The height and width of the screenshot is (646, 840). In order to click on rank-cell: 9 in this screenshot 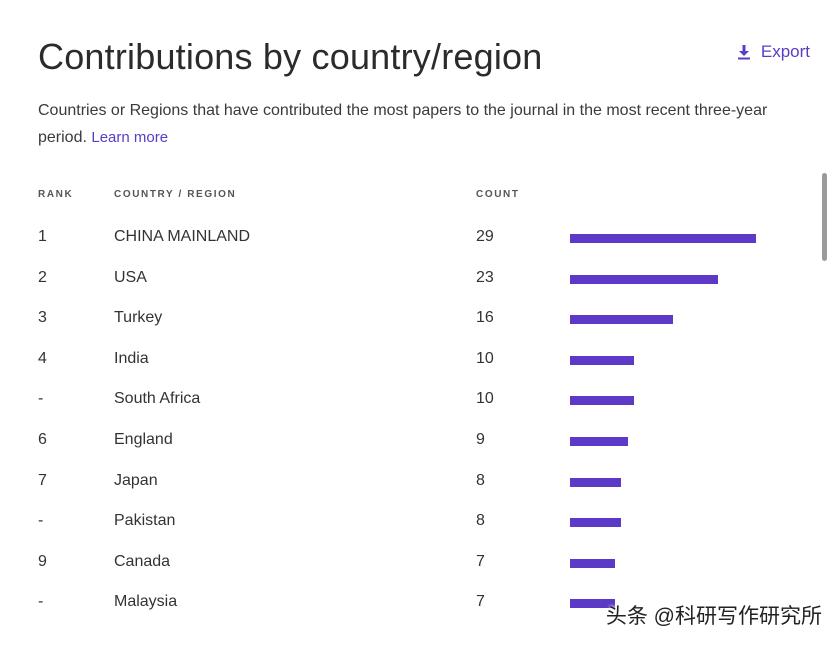, I will do `click(42, 561)`.